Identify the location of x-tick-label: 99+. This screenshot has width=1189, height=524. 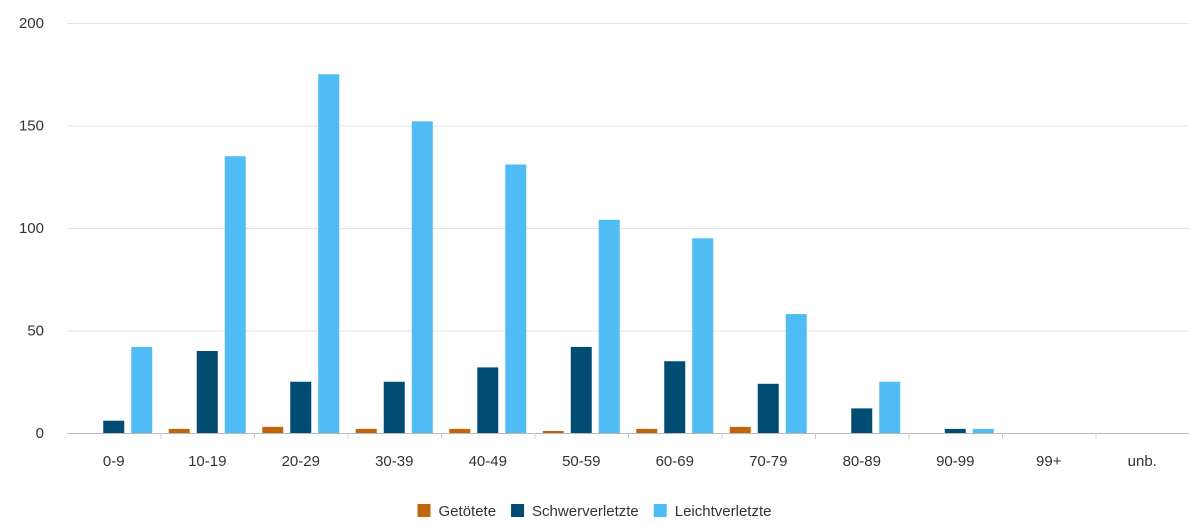
(1049, 461).